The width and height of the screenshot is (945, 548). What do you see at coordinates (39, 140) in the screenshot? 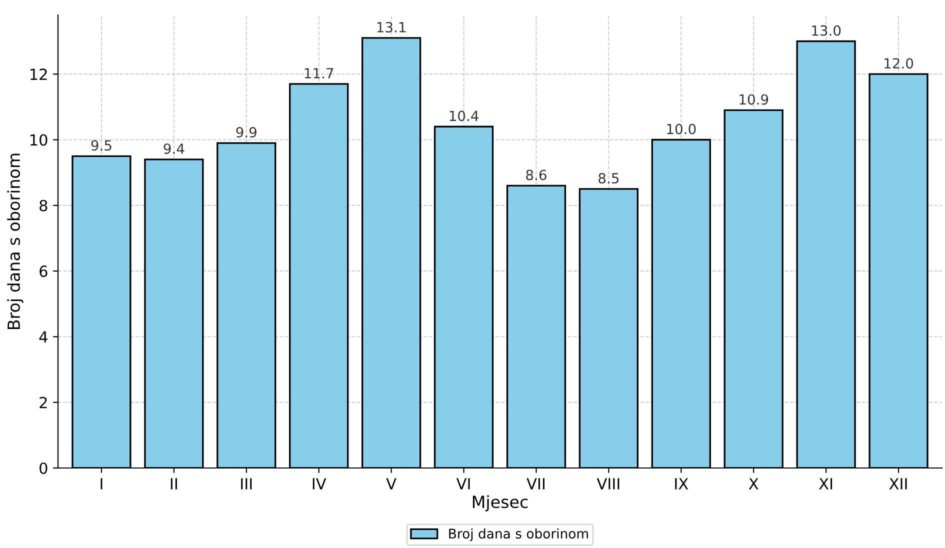
I see `y-tick-label: 10` at bounding box center [39, 140].